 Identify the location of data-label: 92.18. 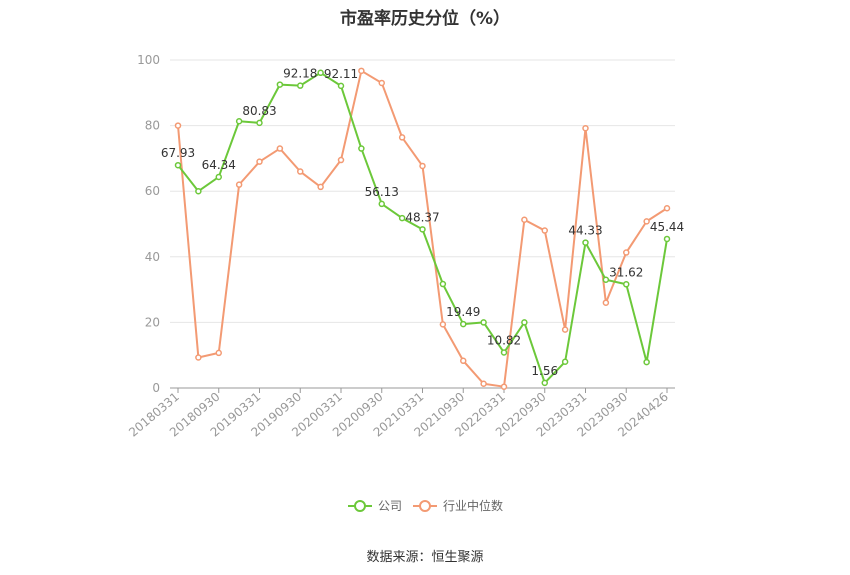
(300, 74).